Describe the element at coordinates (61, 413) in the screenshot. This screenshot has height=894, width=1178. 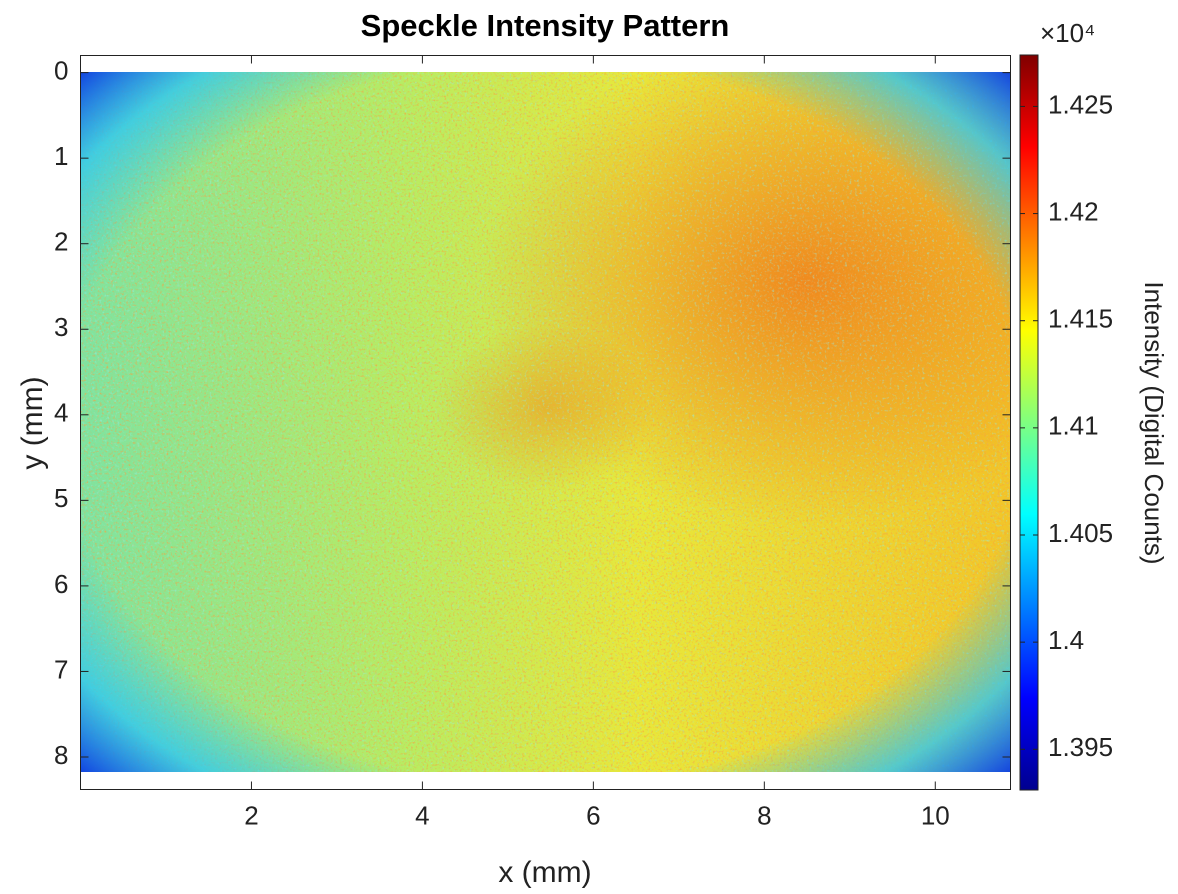
I see `y-tick-label: 4` at that location.